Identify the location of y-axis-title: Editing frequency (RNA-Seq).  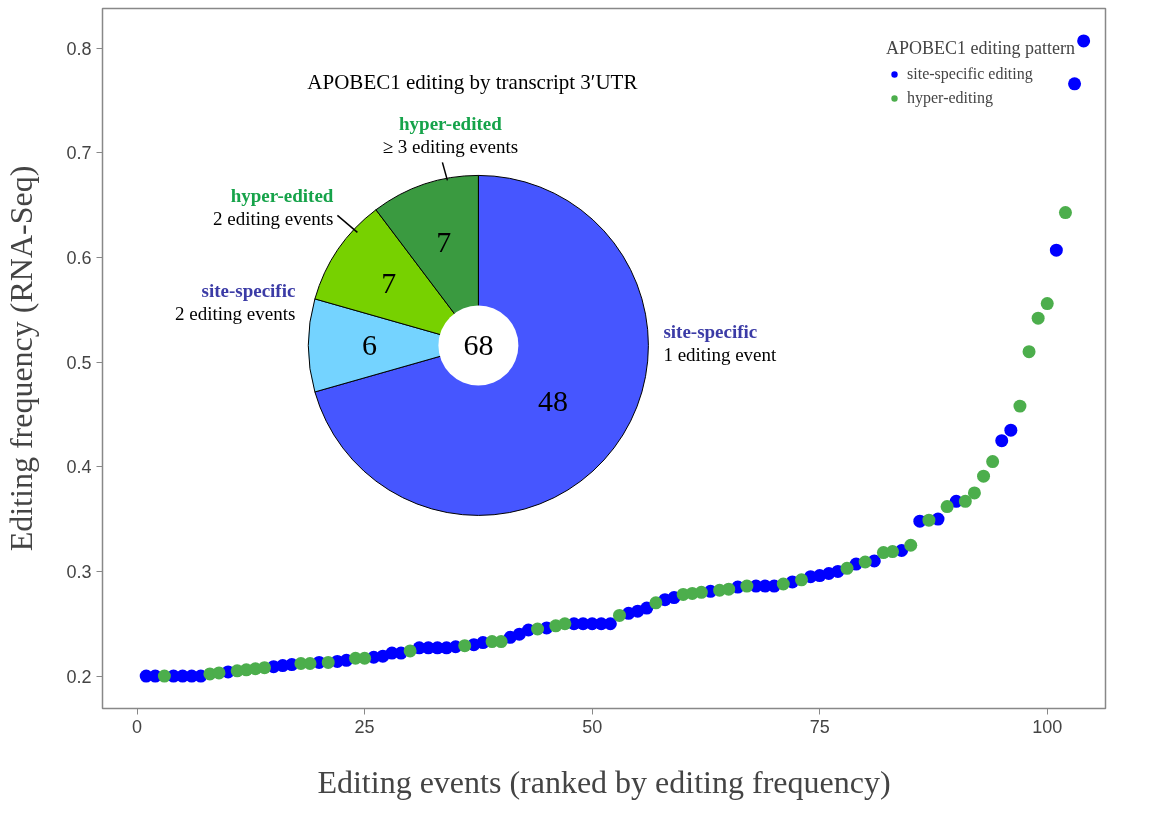
(21, 358).